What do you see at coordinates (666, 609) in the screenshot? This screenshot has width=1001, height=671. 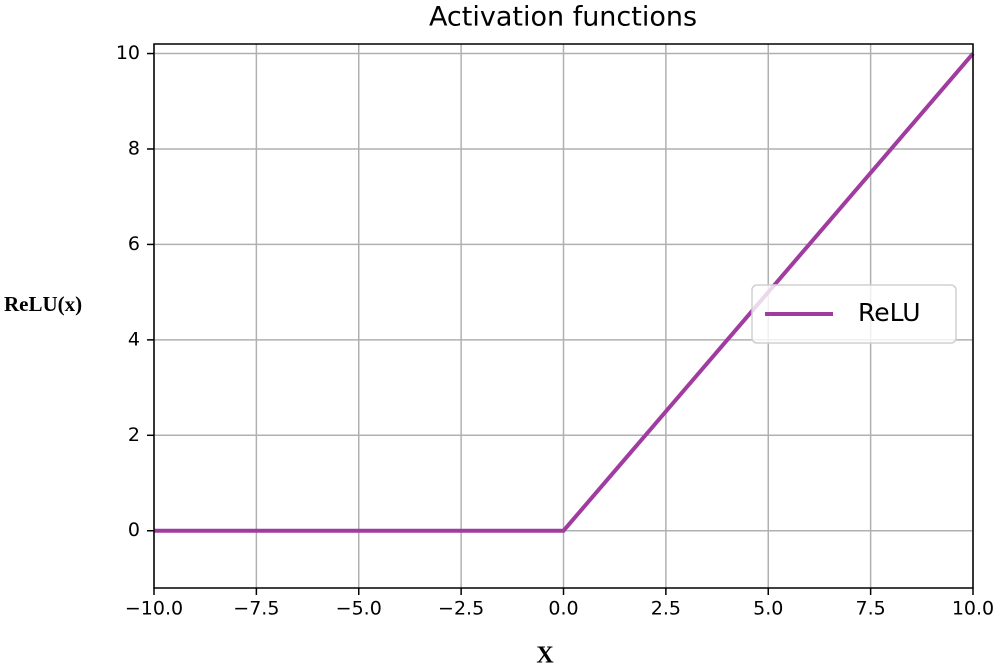 I see `x-tick-label: 2.5` at bounding box center [666, 609].